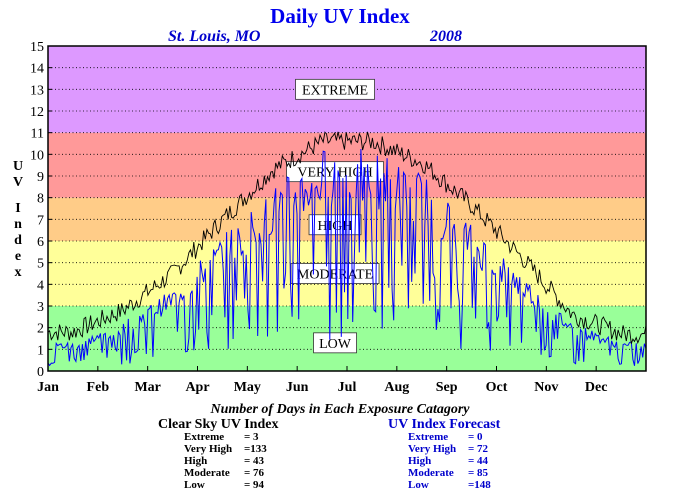 This screenshot has width=680, height=500. Describe the element at coordinates (347, 387) in the screenshot. I see `month-tick-label: Jul` at that location.